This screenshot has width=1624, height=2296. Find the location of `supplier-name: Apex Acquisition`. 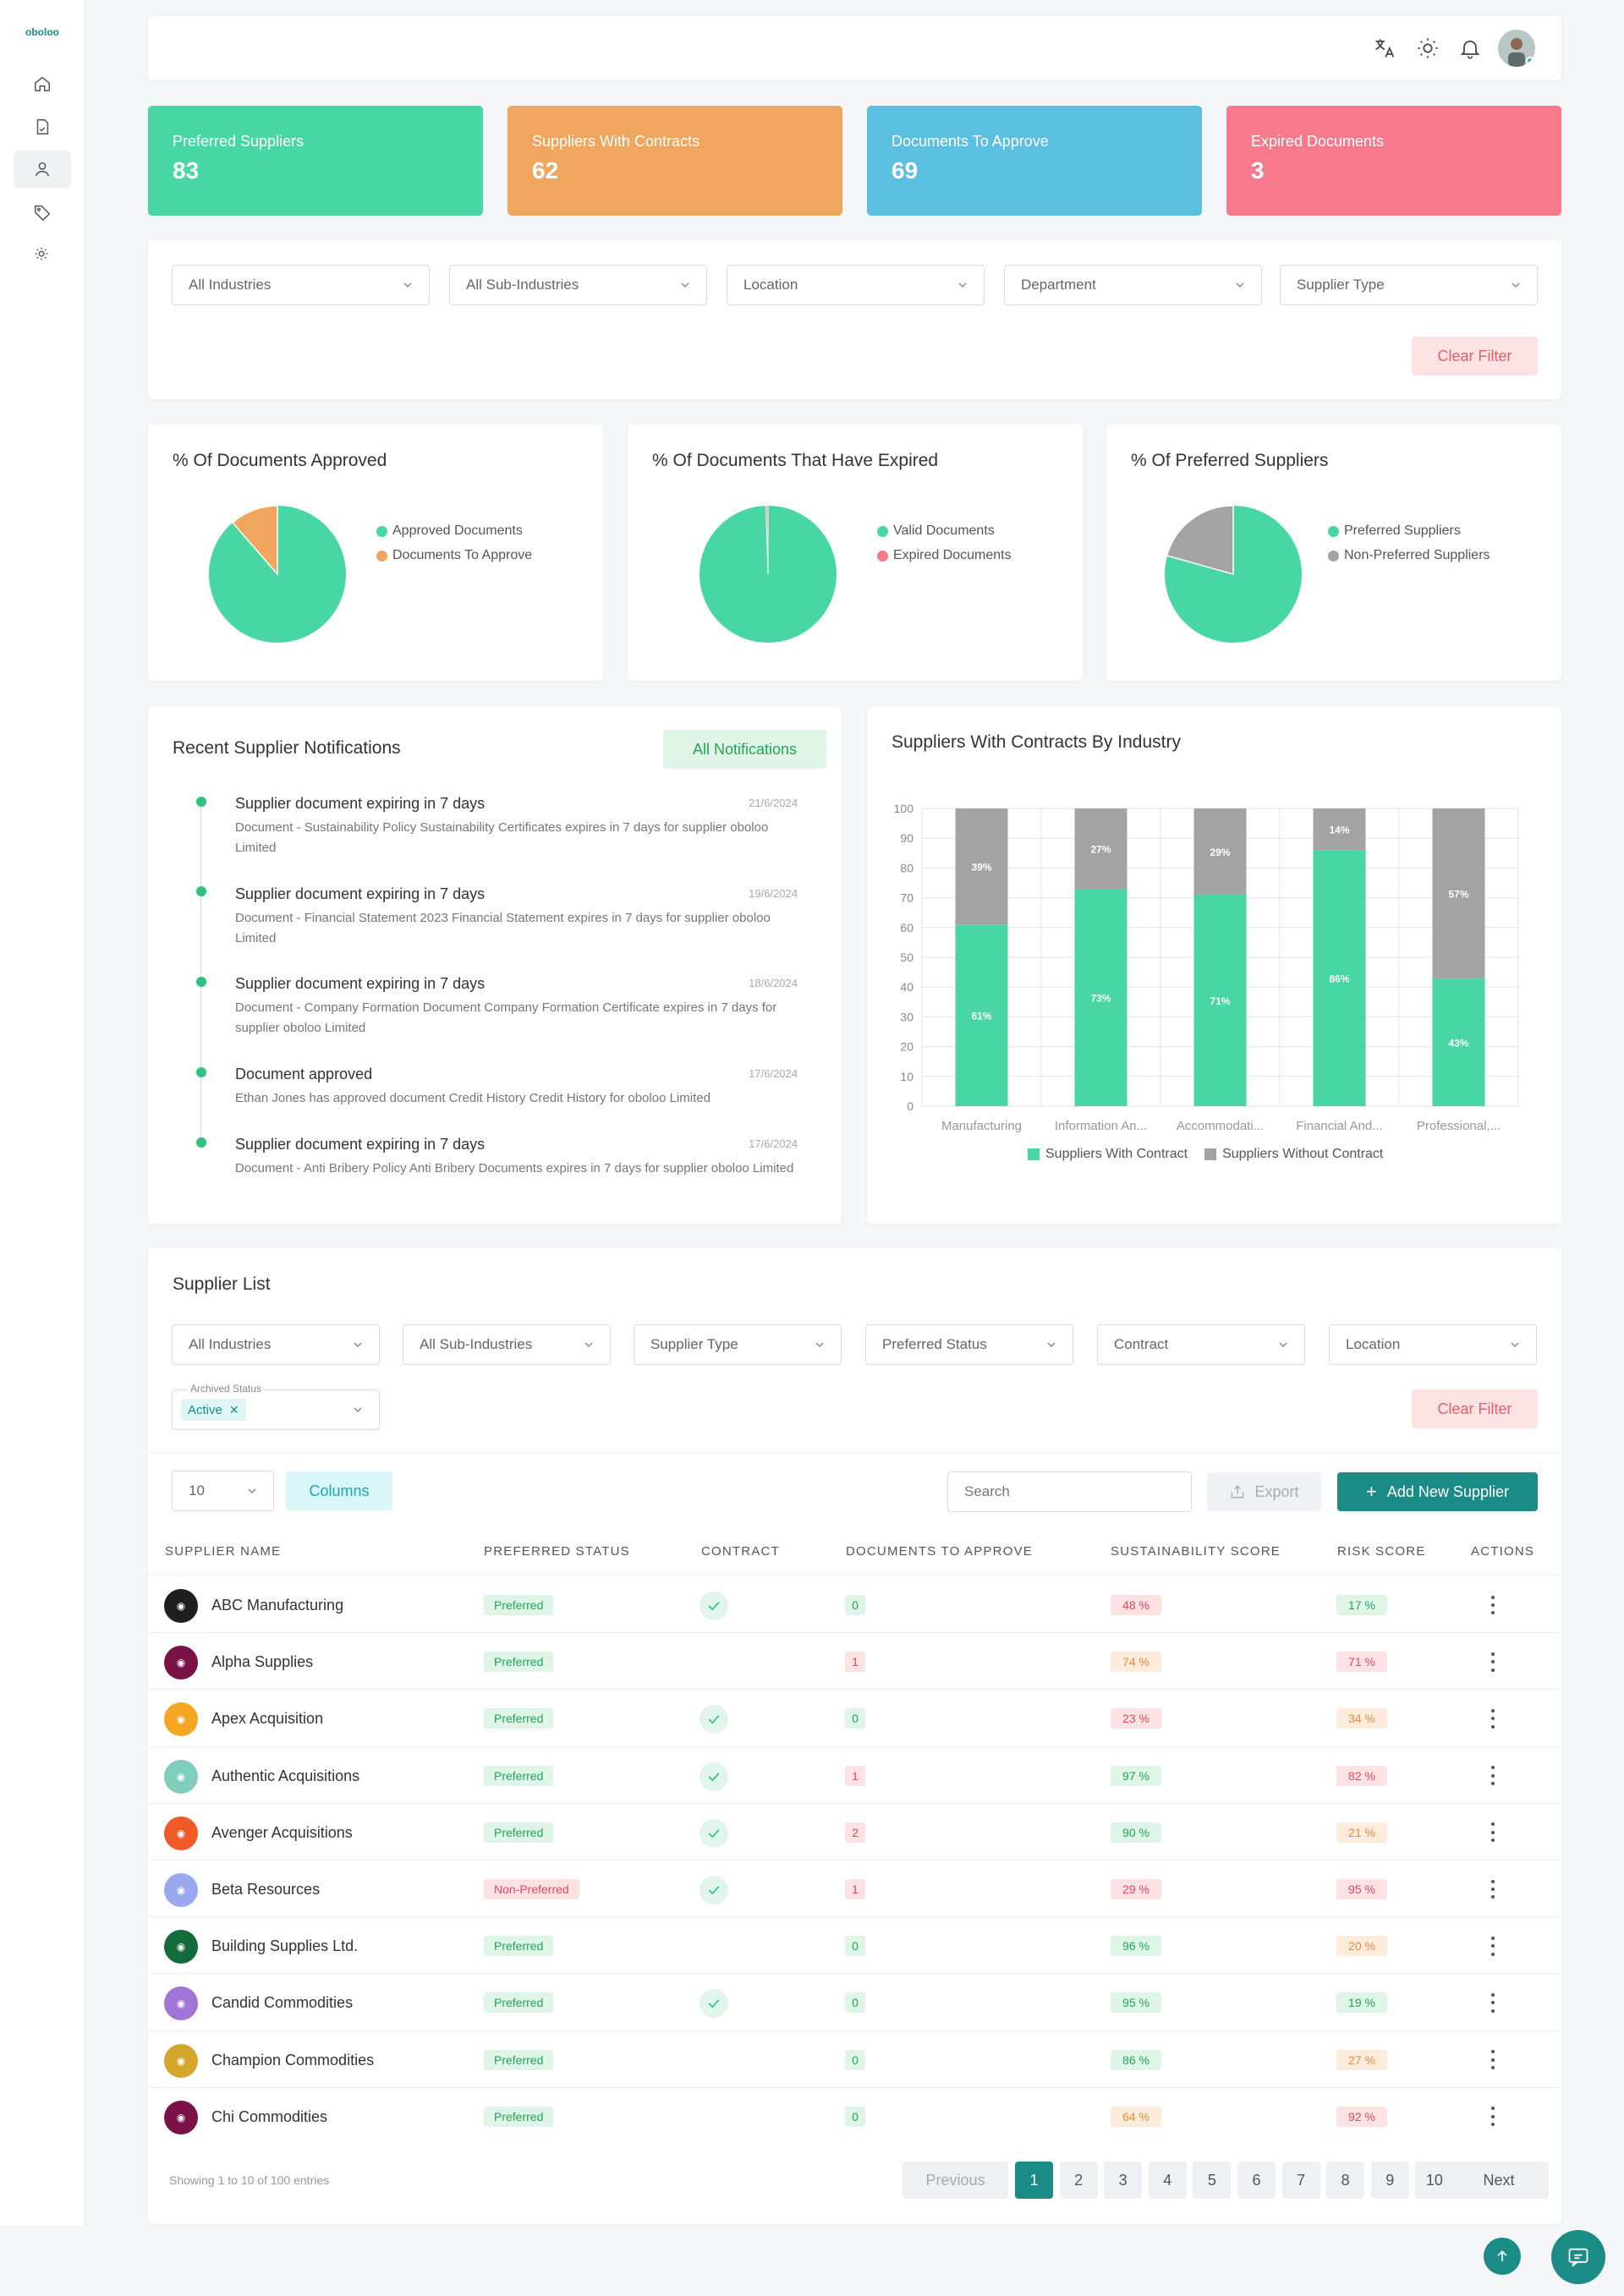

supplier-name: Apex Acquisition is located at coordinates (267, 1719).